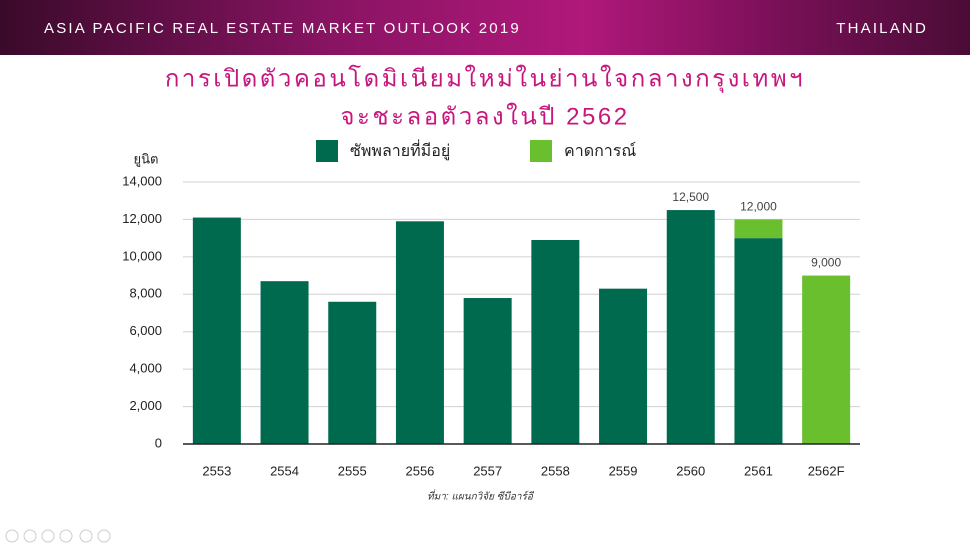 The height and width of the screenshot is (546, 970). What do you see at coordinates (284, 470) in the screenshot?
I see `x-tick-label: 2554` at bounding box center [284, 470].